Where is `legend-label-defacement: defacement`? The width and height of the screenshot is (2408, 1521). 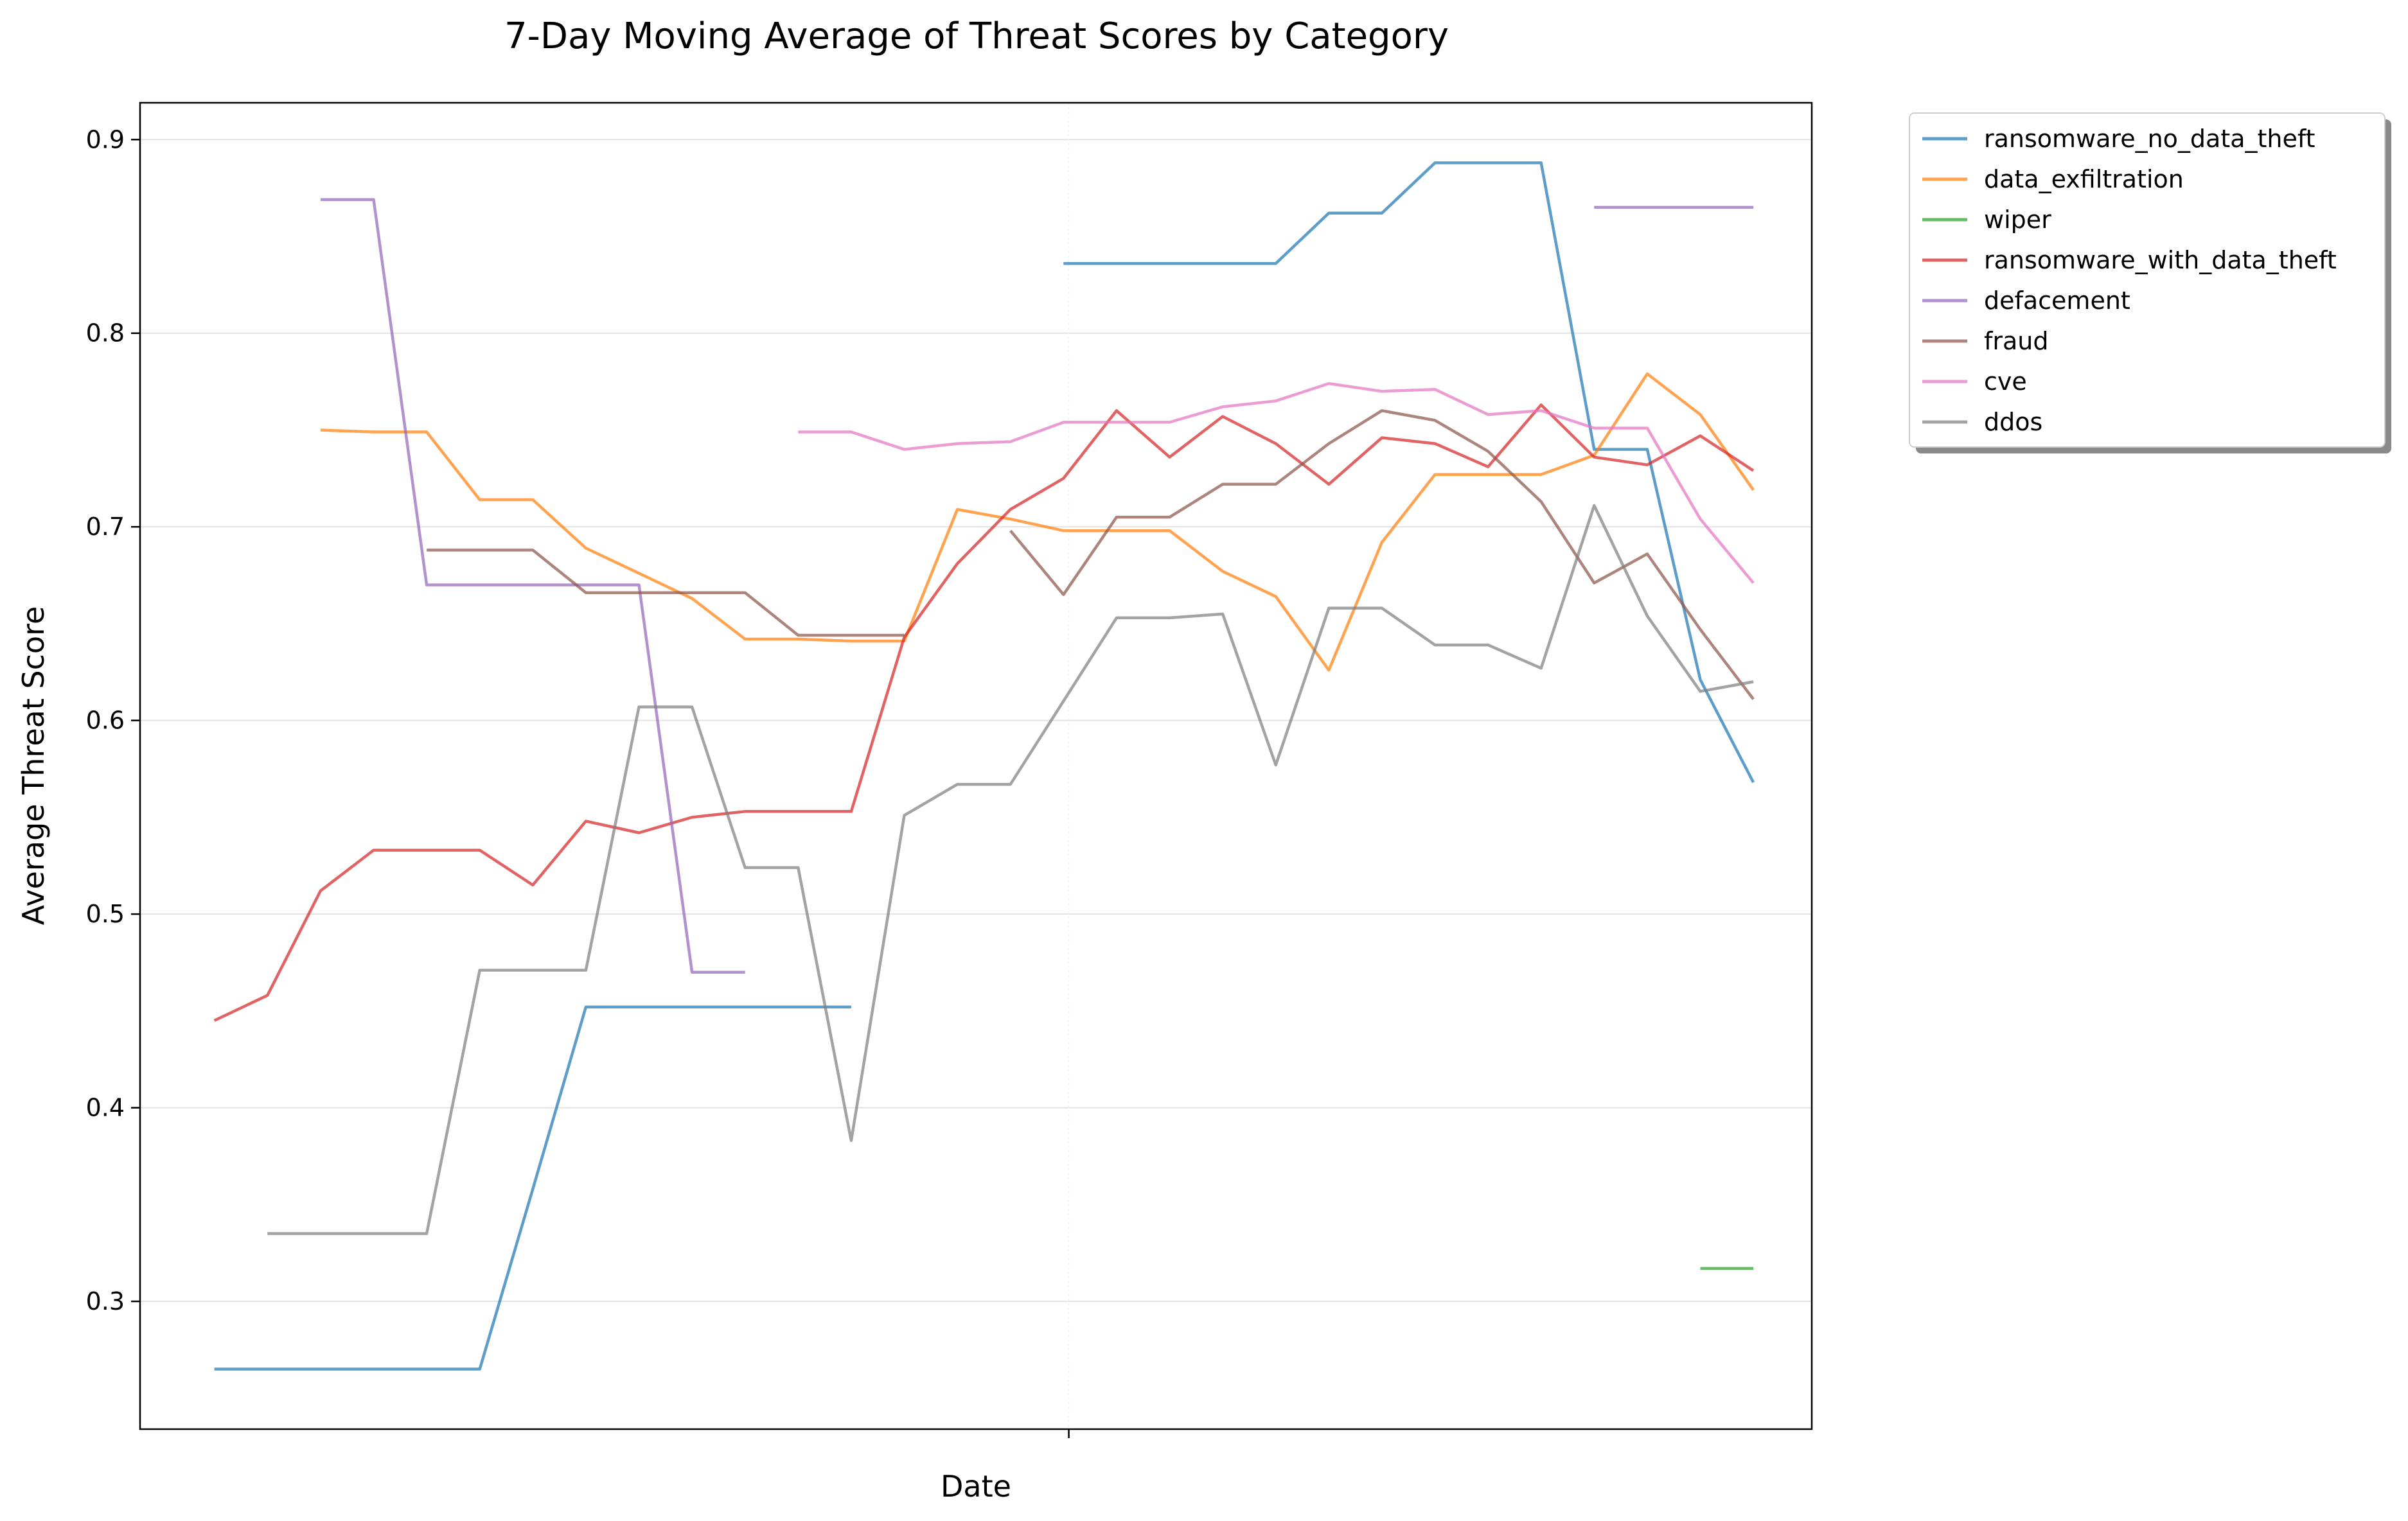 legend-label-defacement: defacement is located at coordinates (2057, 300).